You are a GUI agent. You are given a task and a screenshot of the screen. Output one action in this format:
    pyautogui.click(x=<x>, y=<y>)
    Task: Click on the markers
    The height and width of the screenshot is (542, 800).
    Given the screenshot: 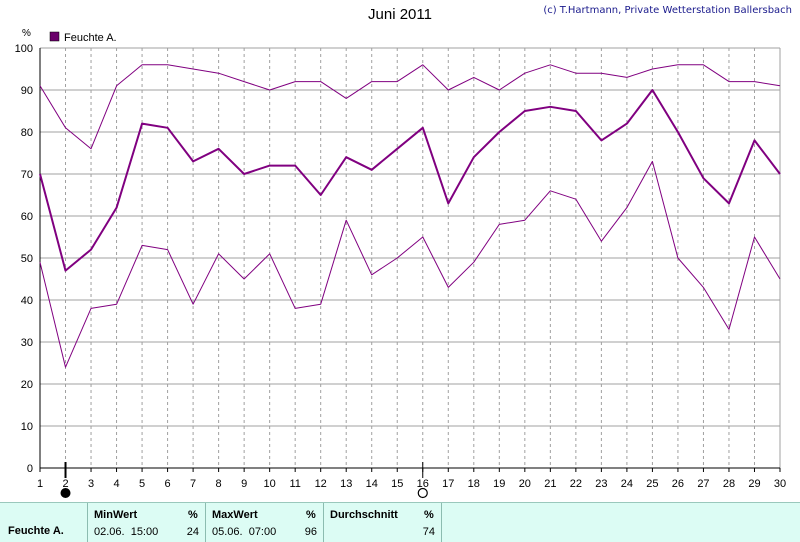 What is the action you would take?
    pyautogui.click(x=244, y=480)
    